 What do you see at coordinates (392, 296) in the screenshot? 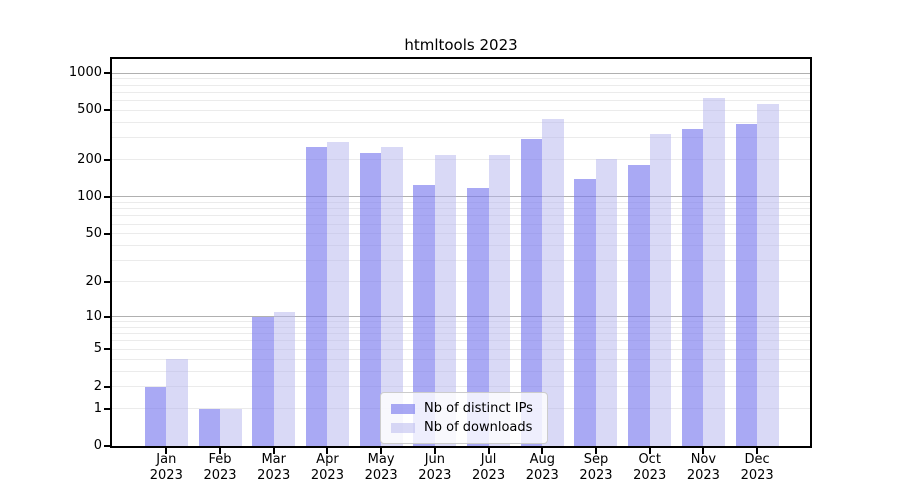
I see `bar-downloads-may` at bounding box center [392, 296].